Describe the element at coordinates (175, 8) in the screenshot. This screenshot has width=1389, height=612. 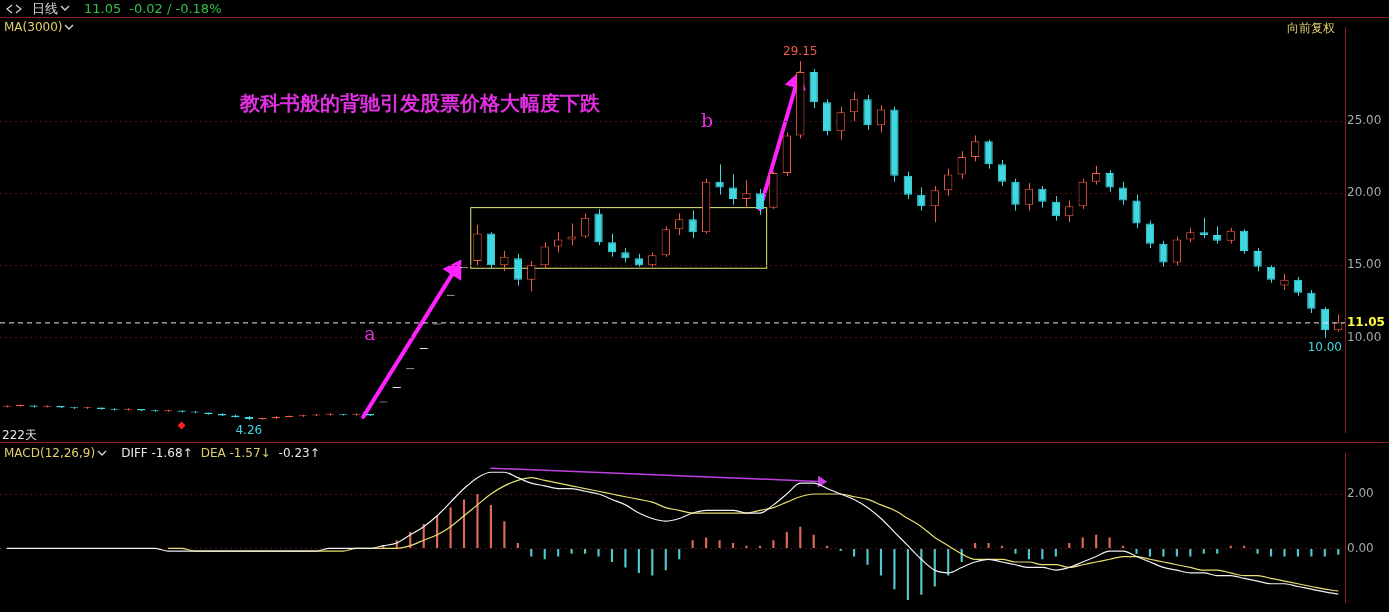
I see `text: -0.02 / -0.18%` at that location.